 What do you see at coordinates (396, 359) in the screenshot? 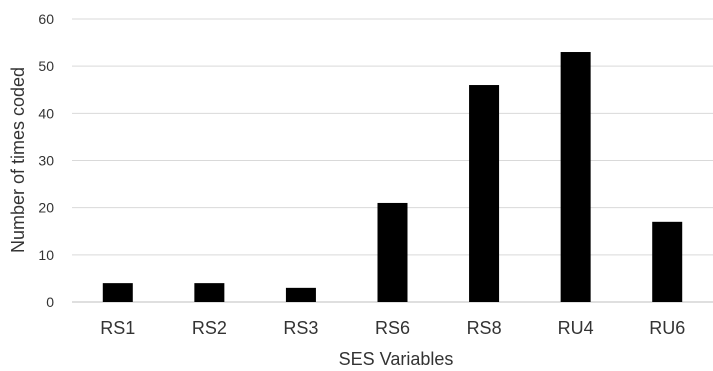
I see `x-axis-title: SES Variables` at bounding box center [396, 359].